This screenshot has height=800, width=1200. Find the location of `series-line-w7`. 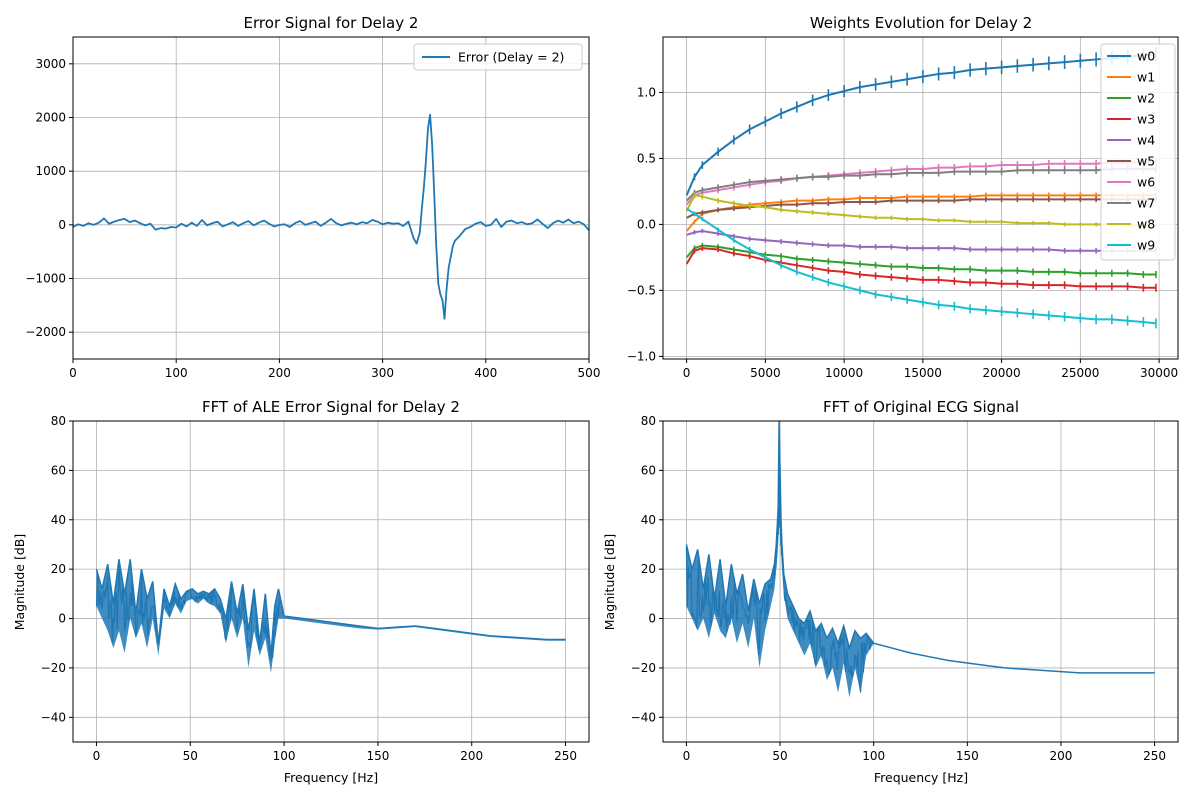

series-line-w7 is located at coordinates (920, 184).